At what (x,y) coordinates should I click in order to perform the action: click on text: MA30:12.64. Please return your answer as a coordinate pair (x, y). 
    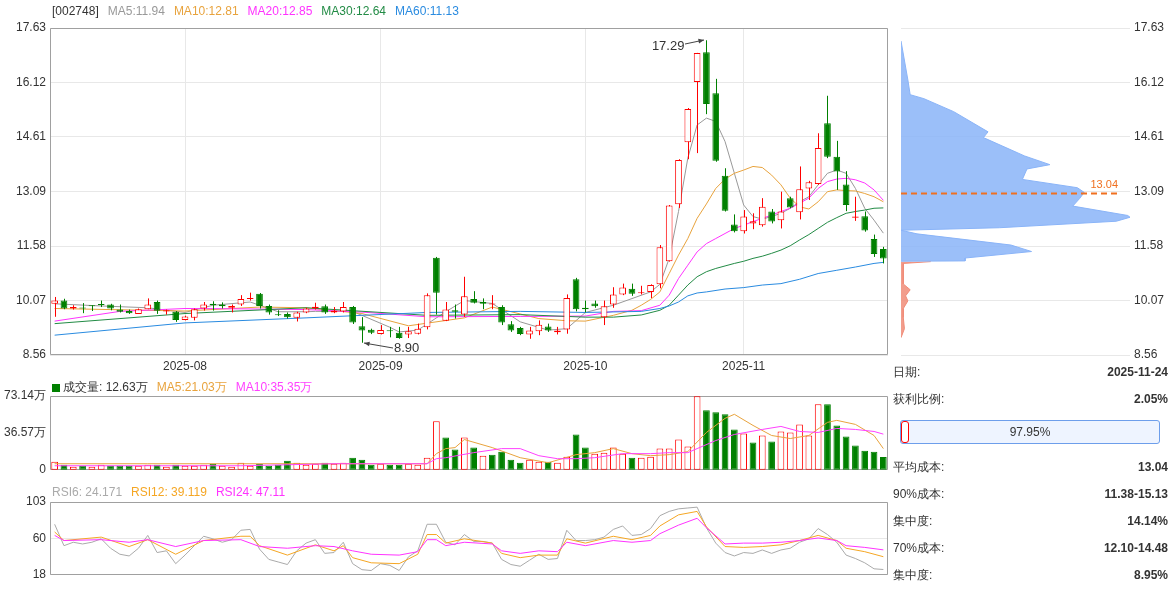
    Looking at the image, I should click on (354, 11).